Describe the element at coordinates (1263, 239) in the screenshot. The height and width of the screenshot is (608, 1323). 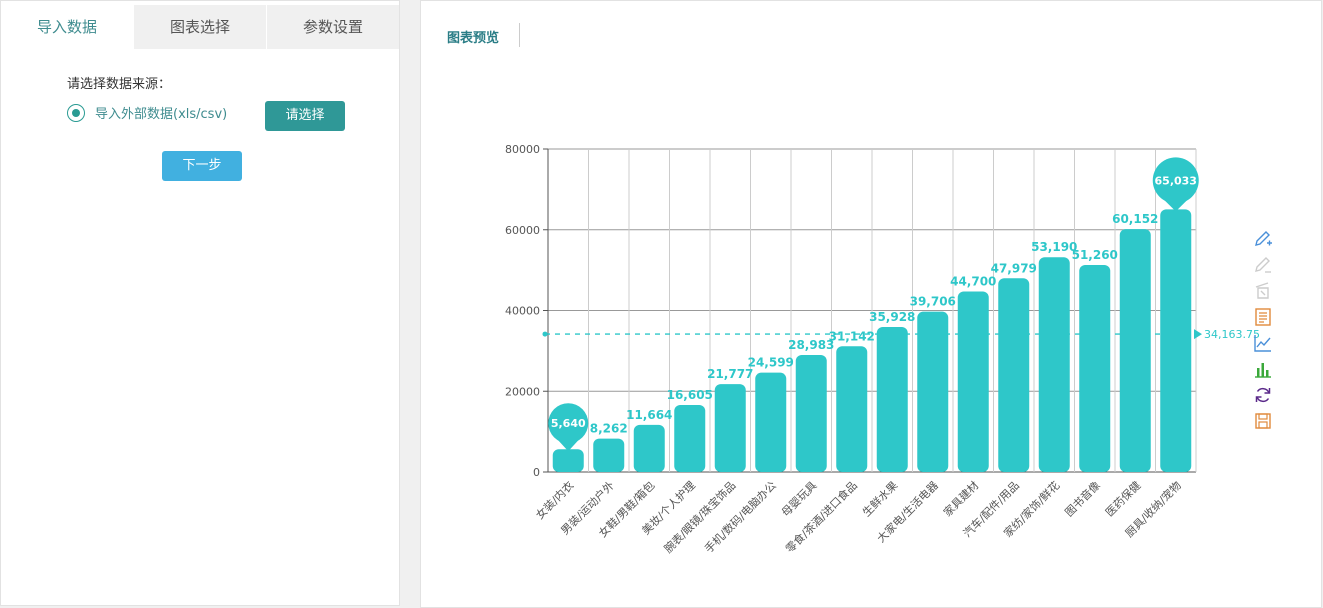
I see `mark-pen-icon` at that location.